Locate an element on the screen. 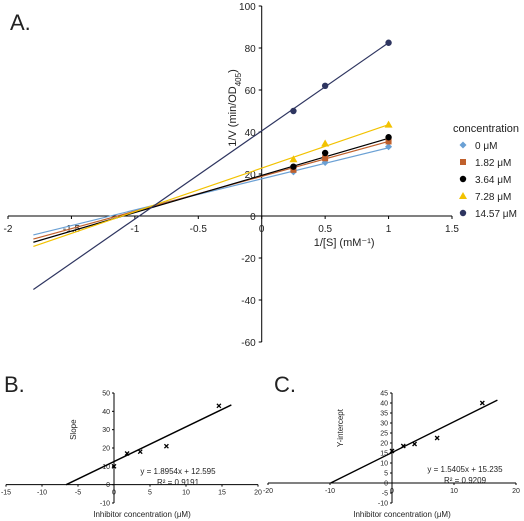 Image resolution: width=524 pixels, height=521 pixels. panel-c-y-tick-label: 0 is located at coordinates (386, 484).